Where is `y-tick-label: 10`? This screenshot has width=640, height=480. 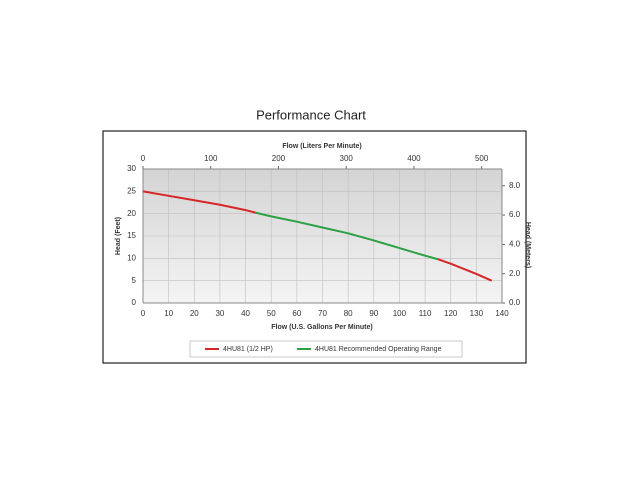 y-tick-label: 10 is located at coordinates (131, 257).